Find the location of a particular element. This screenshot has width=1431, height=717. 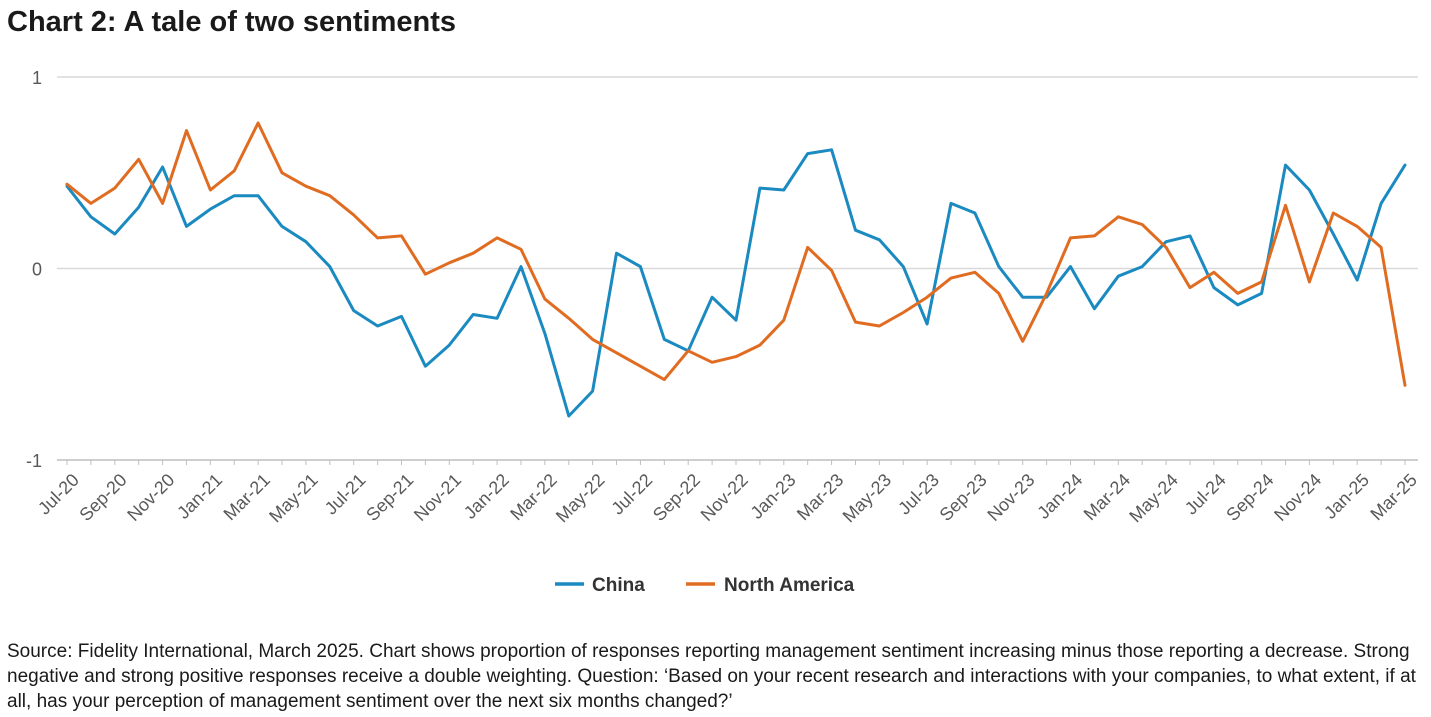

x-tick-label: Sep-20 is located at coordinates (102, 497).